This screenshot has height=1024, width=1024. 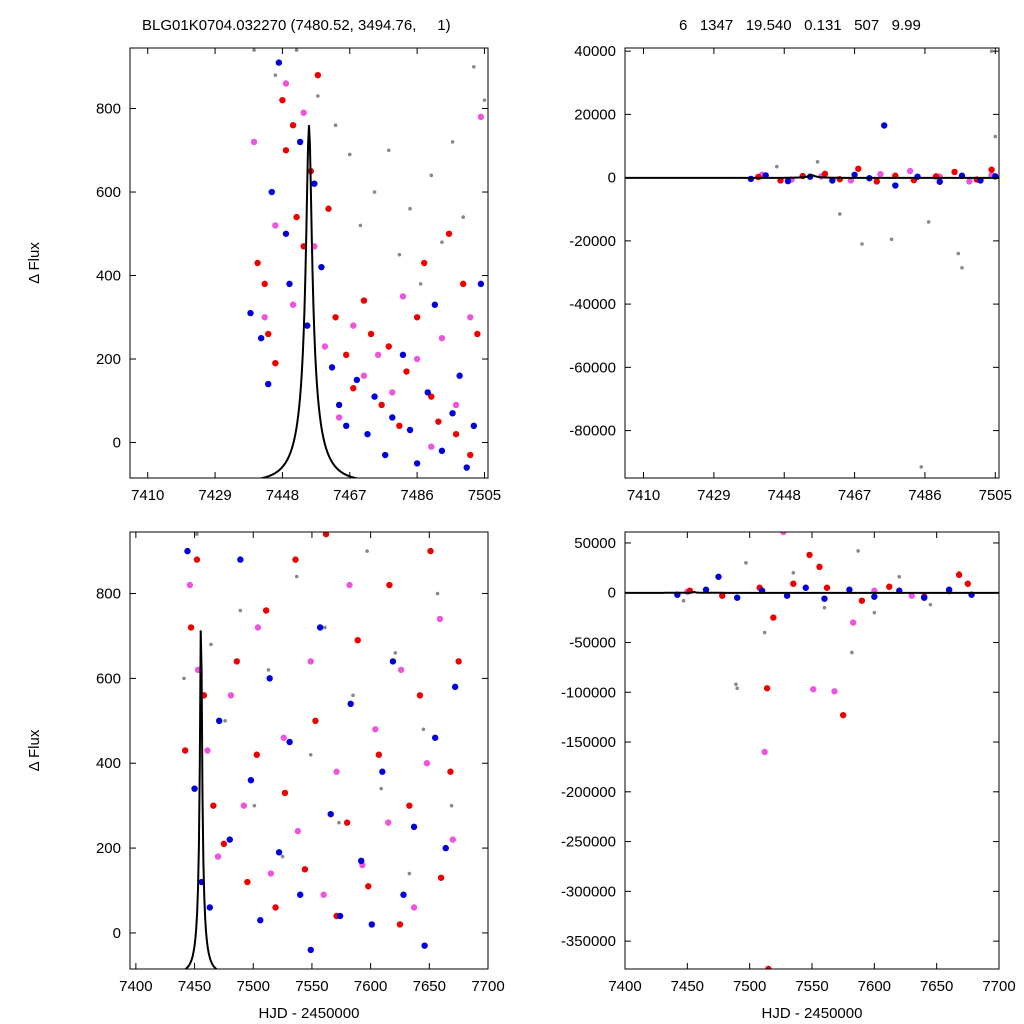 I want to click on x-tick-label: 7400, so click(x=624, y=986).